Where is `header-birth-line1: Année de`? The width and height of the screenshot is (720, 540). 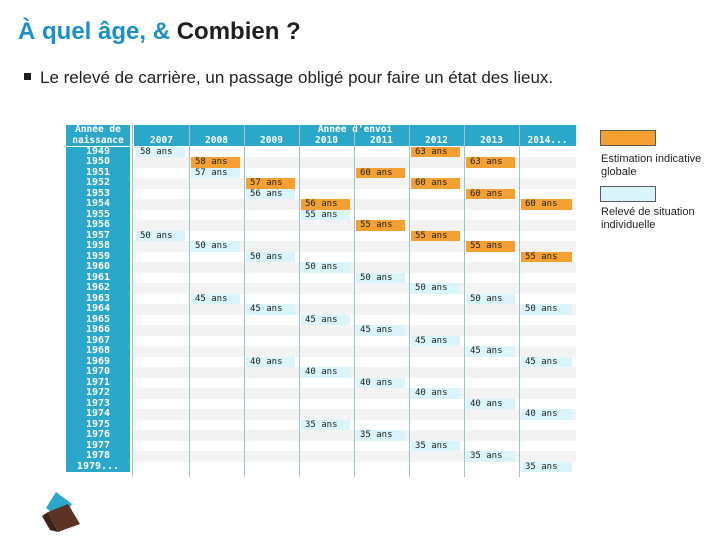 header-birth-line1: Année de is located at coordinates (98, 130).